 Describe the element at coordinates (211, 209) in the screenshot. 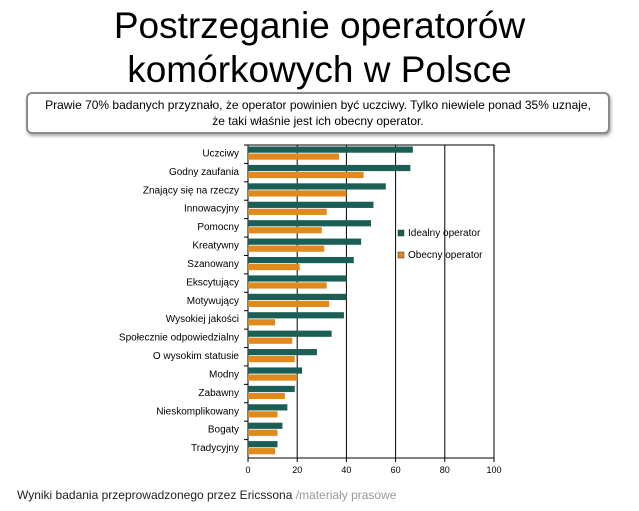

I see `category-label: Innowacyjny` at that location.